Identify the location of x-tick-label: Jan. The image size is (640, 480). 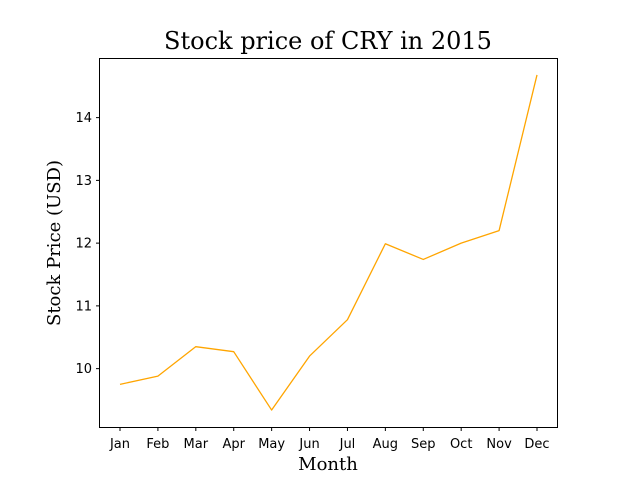
(119, 444).